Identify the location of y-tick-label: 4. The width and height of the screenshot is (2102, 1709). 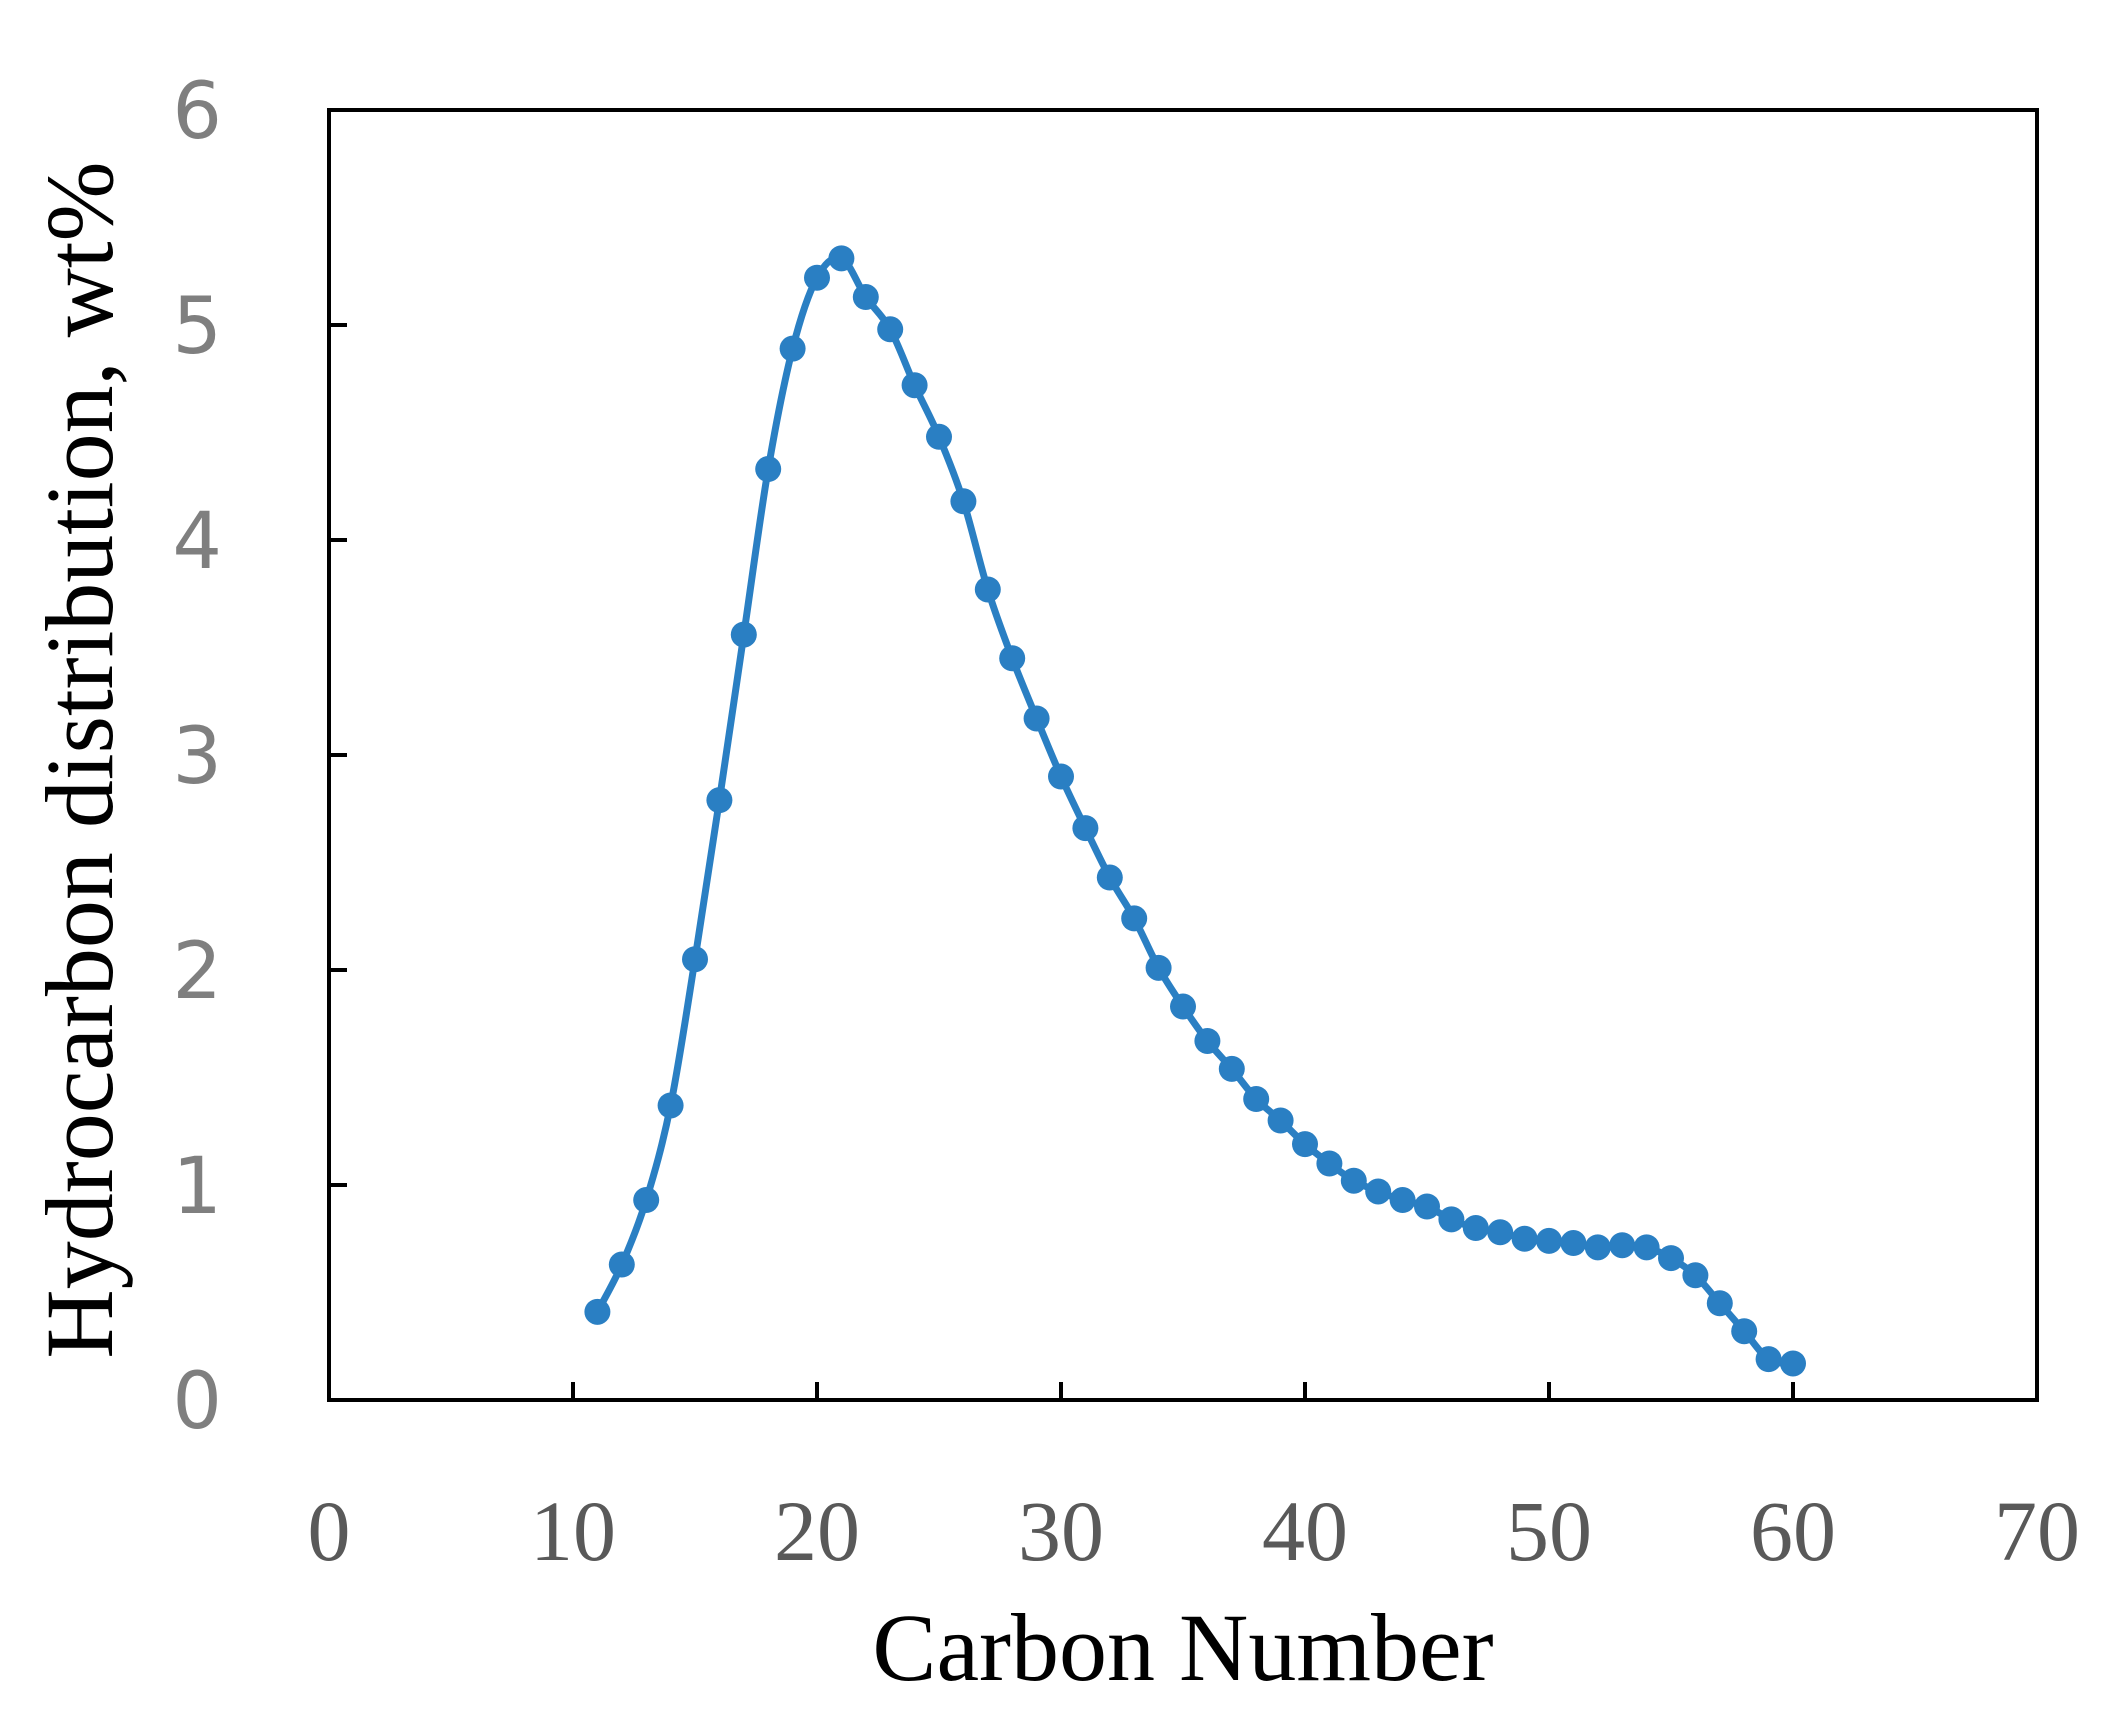
(197, 542).